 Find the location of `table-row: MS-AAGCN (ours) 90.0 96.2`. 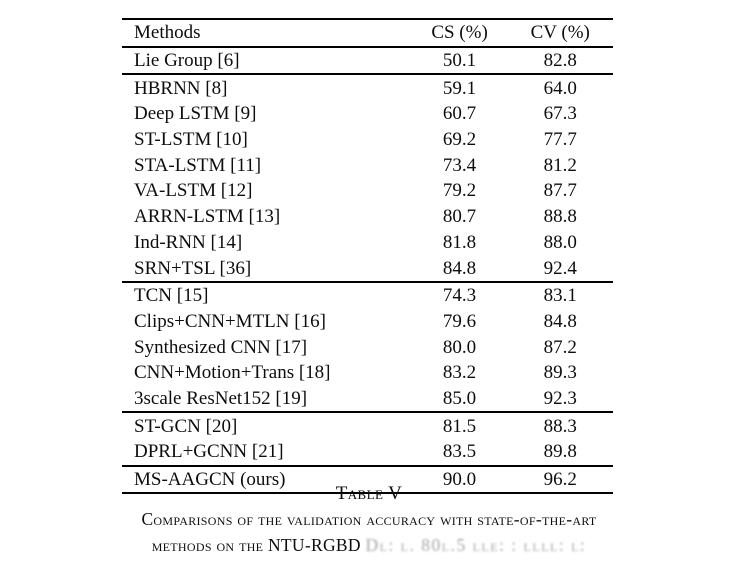

table-row: MS-AAGCN (ours) 90.0 96.2 is located at coordinates (367, 480).